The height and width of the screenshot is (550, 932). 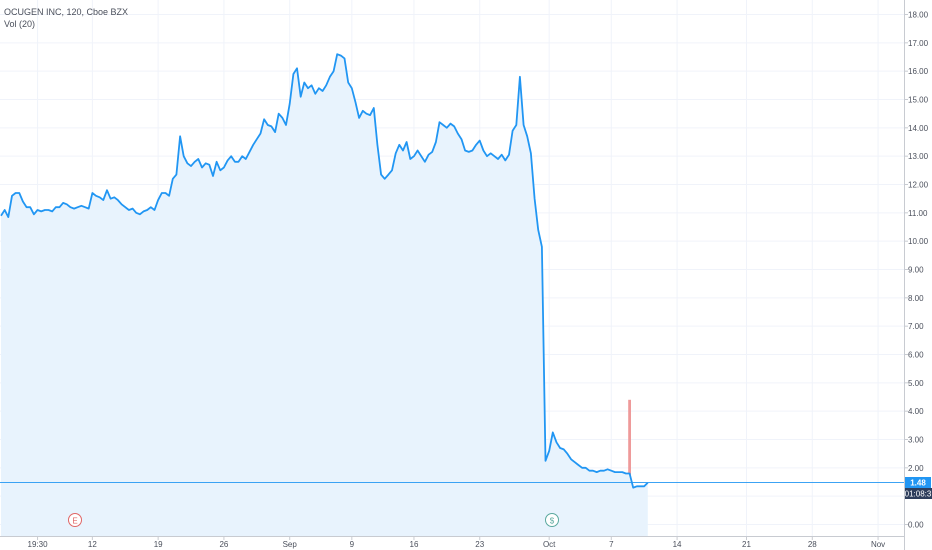 What do you see at coordinates (918, 43) in the screenshot?
I see `price-tick-label: 17.00` at bounding box center [918, 43].